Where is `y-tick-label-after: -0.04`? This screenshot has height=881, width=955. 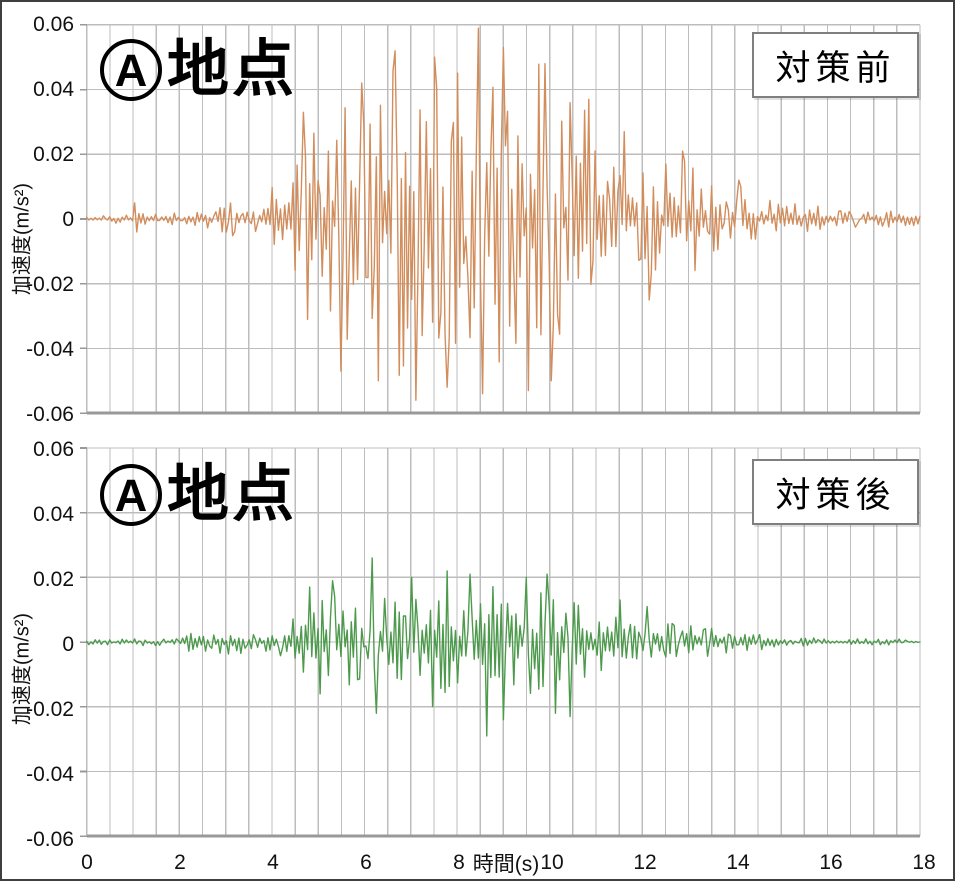
y-tick-label-after: -0.04 is located at coordinates (50, 774).